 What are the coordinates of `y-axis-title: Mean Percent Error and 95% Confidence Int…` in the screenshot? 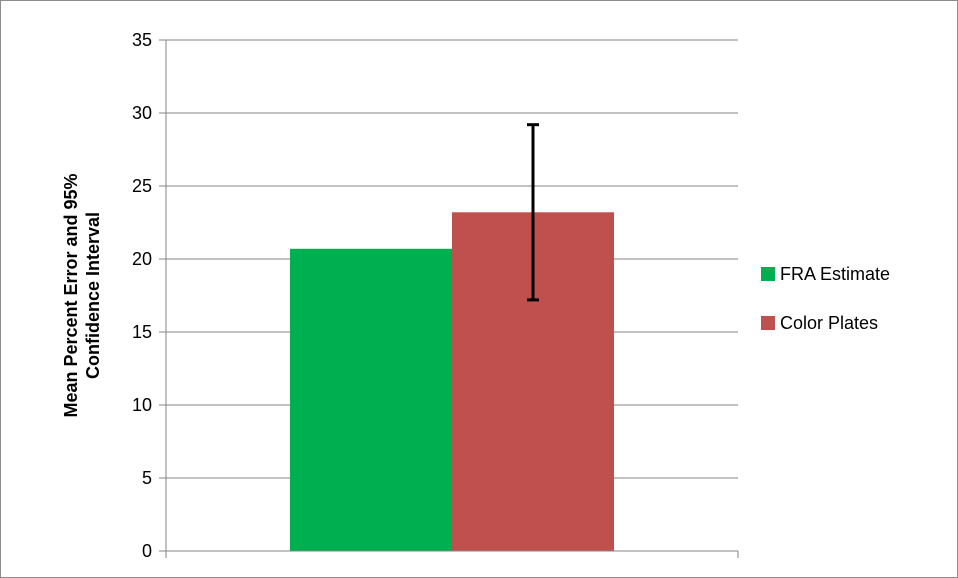 It's located at (82, 295).